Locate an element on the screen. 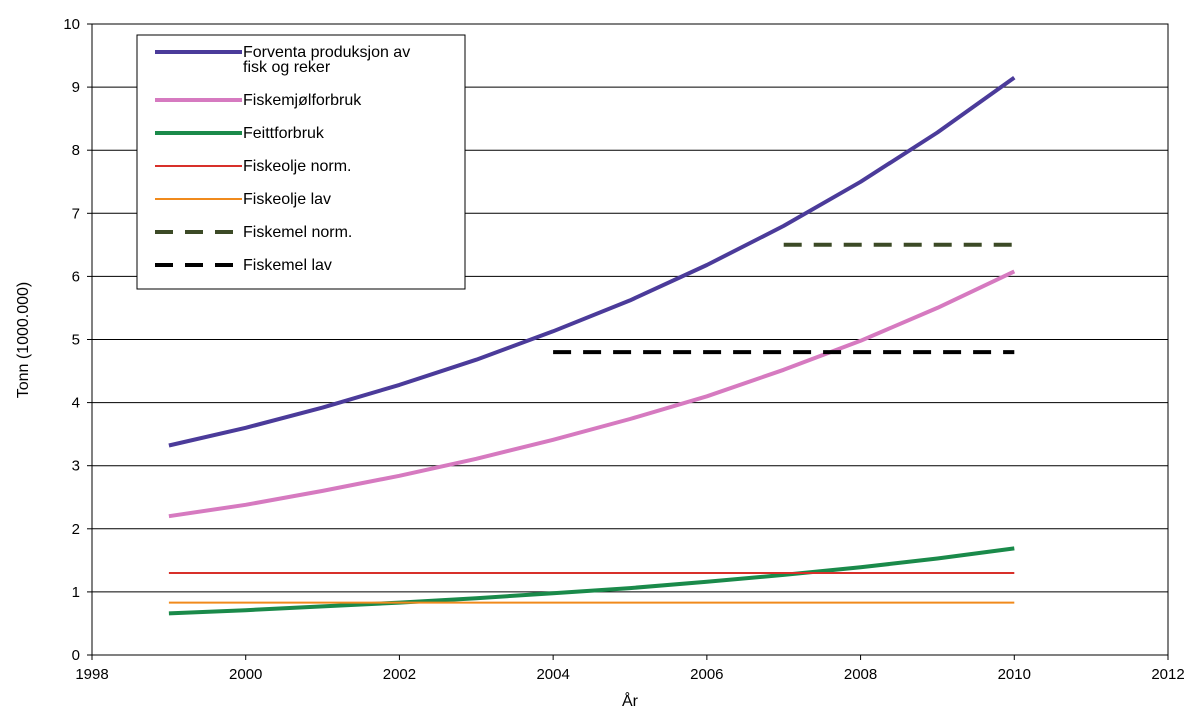 The image size is (1194, 710). x-tick-label: 2008 is located at coordinates (860, 674).